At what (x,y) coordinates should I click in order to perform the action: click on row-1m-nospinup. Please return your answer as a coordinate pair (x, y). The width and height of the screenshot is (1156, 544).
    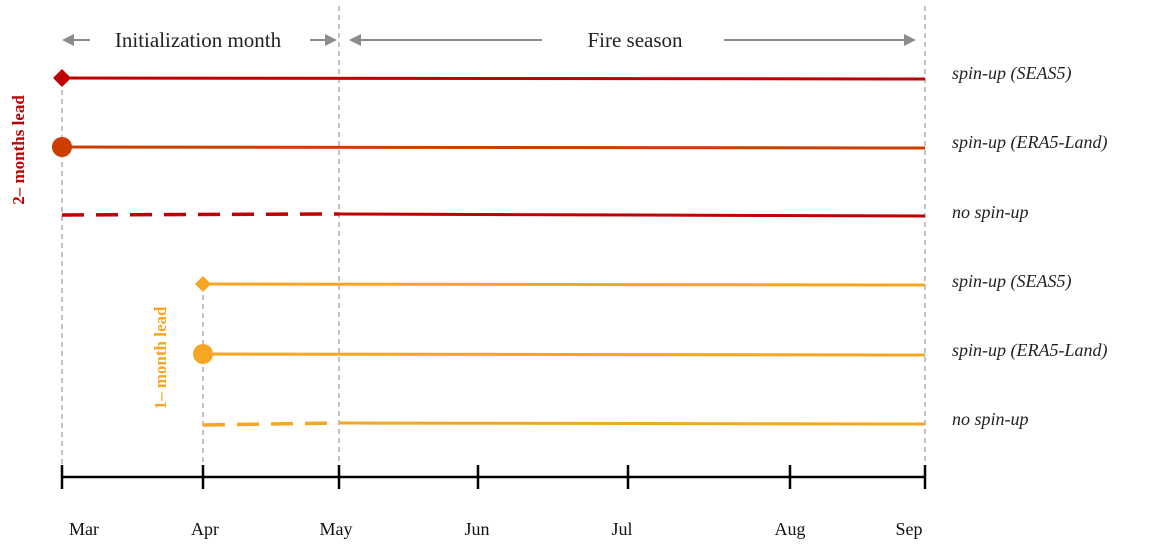
    Looking at the image, I should click on (564, 424).